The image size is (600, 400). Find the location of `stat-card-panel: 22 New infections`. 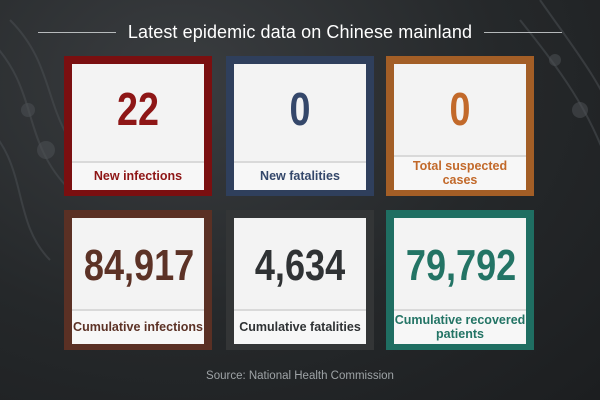

stat-card-panel: 22 New infections is located at coordinates (138, 127).